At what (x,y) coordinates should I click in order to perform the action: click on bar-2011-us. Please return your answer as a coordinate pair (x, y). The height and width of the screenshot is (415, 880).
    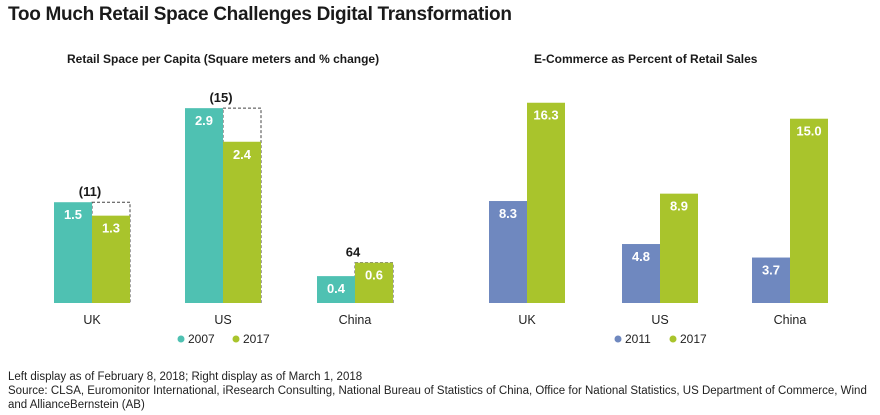
    Looking at the image, I should click on (641, 273).